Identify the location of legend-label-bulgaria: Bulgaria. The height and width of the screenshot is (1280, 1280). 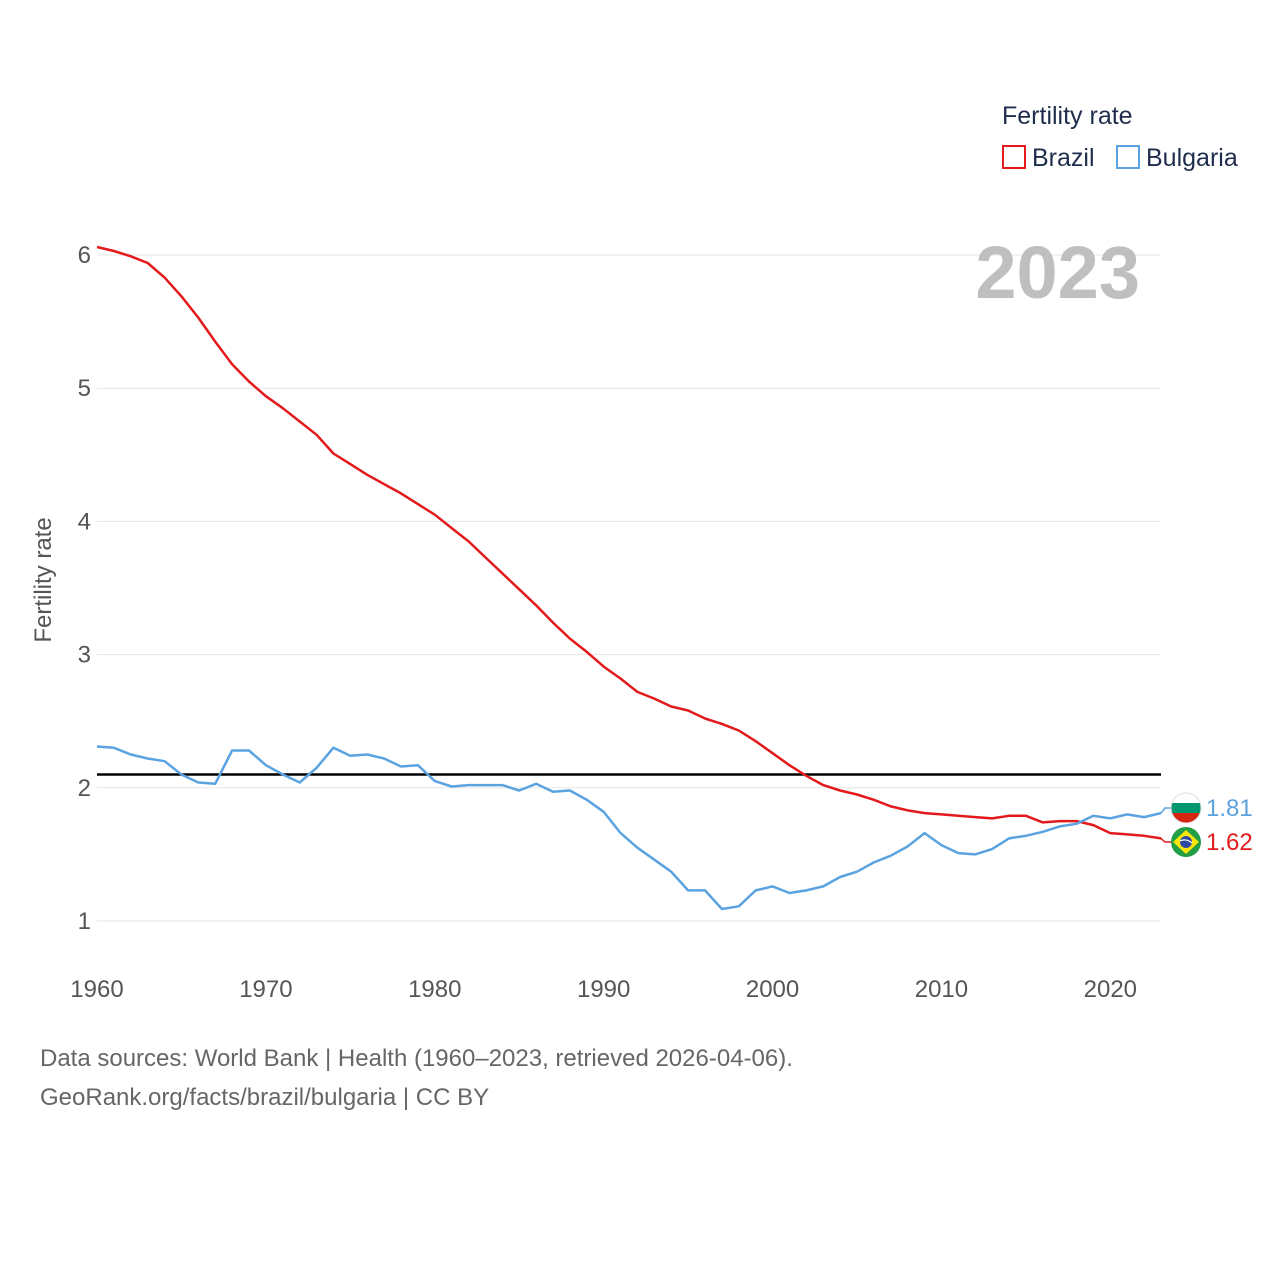
(1192, 158).